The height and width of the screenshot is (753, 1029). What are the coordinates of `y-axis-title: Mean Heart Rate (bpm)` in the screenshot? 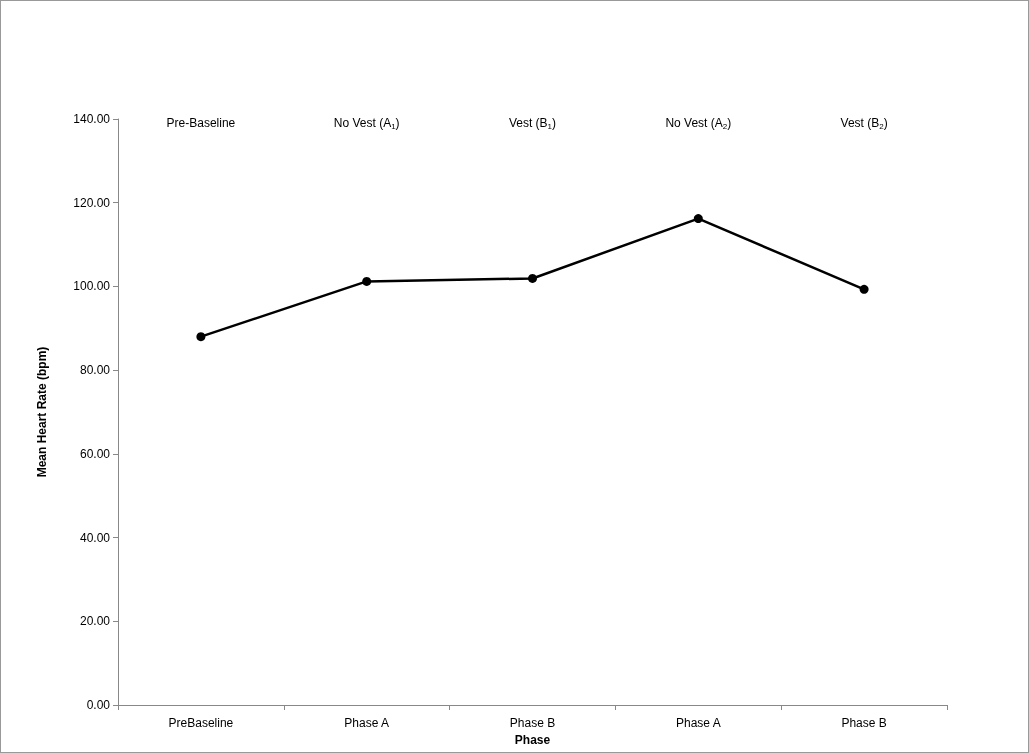 It's located at (42, 412).